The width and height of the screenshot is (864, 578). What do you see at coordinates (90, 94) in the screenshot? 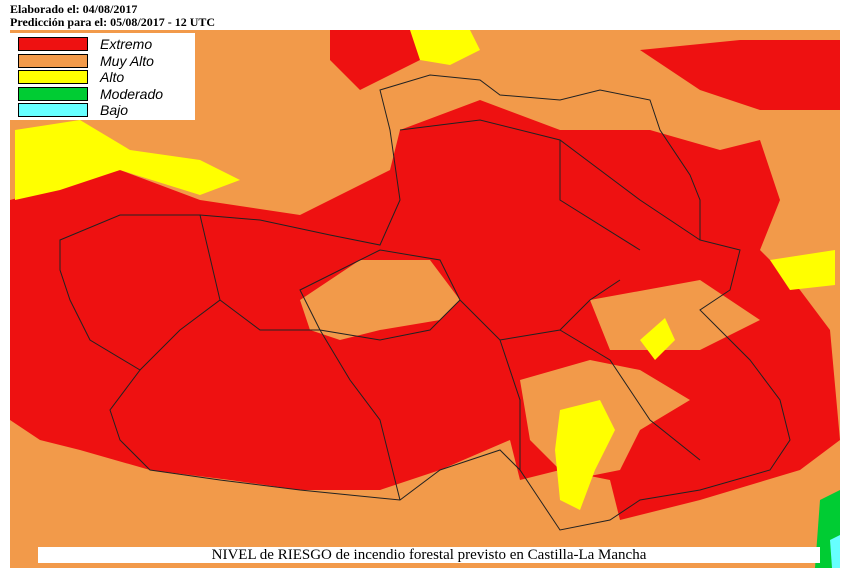
I see `legend-item: Moderado` at bounding box center [90, 94].